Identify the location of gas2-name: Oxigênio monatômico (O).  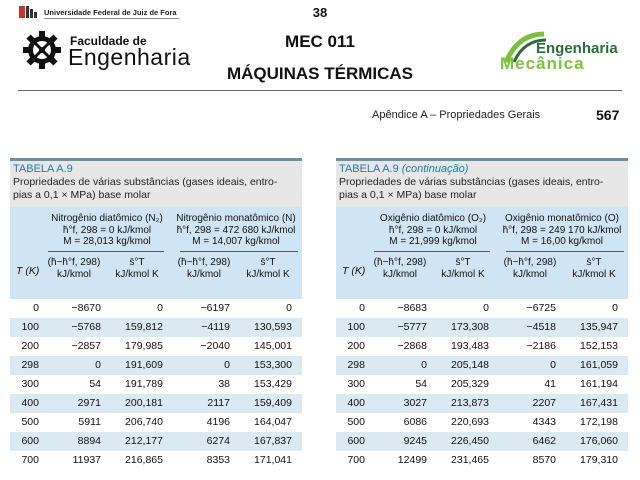
(562, 218).